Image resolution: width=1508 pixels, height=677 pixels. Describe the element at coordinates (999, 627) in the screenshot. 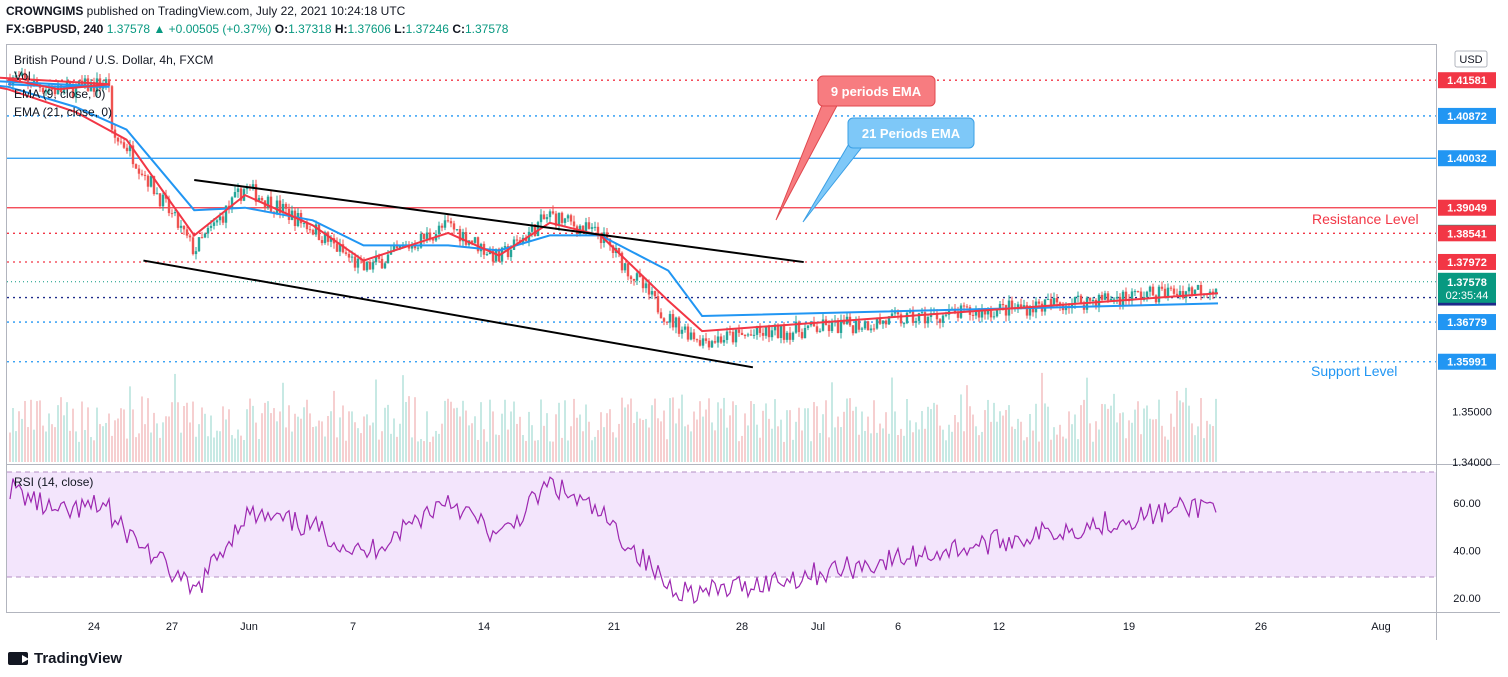

I see `time-tick-label: 12` at that location.